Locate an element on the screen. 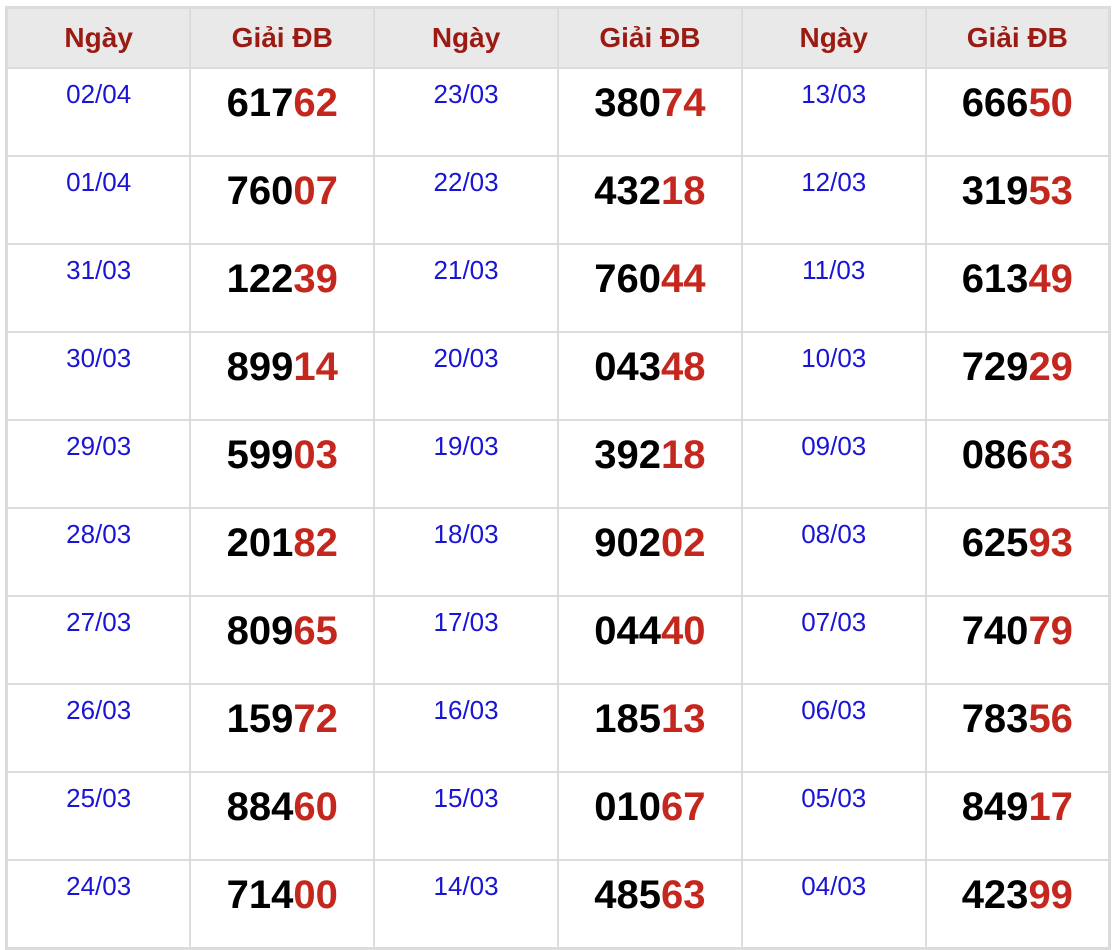 The image size is (1120, 950). table-row: 30/03 89914 20/03 04348 10/03 72929 is located at coordinates (558, 376).